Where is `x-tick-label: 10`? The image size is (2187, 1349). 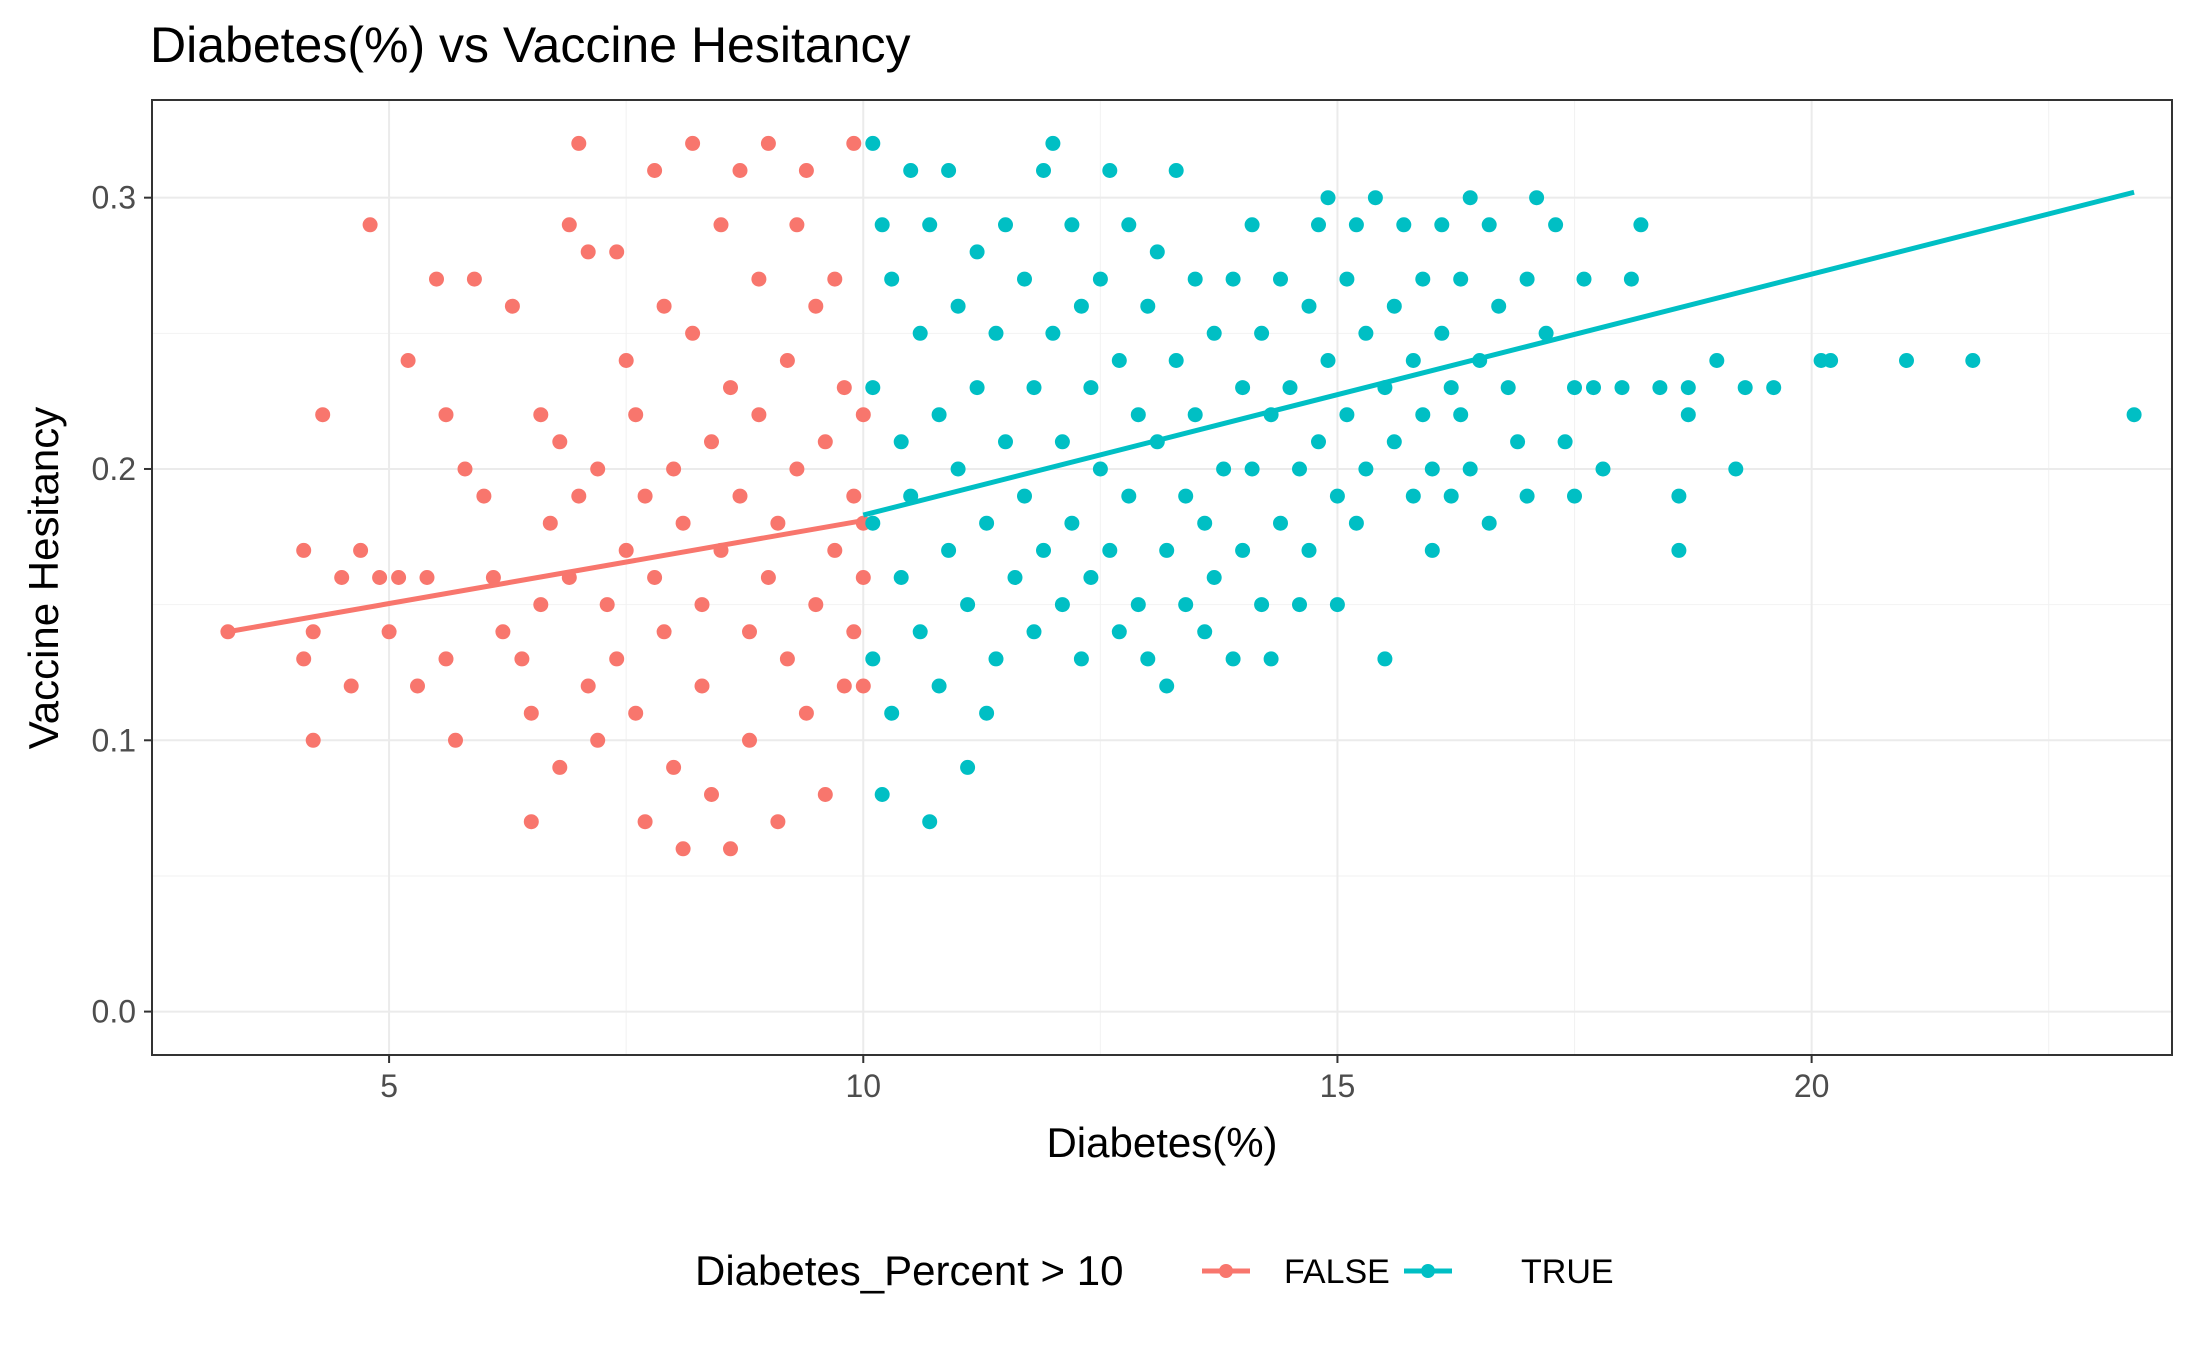
x-tick-label: 10 is located at coordinates (863, 1086).